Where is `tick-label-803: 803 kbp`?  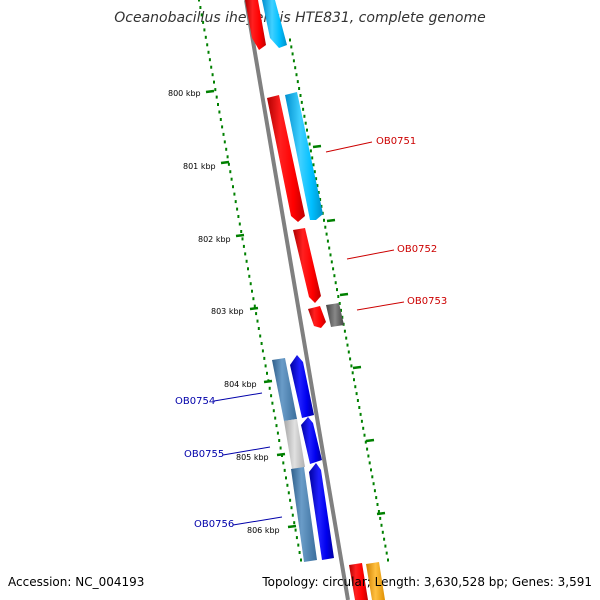 tick-label-803: 803 kbp is located at coordinates (227, 311).